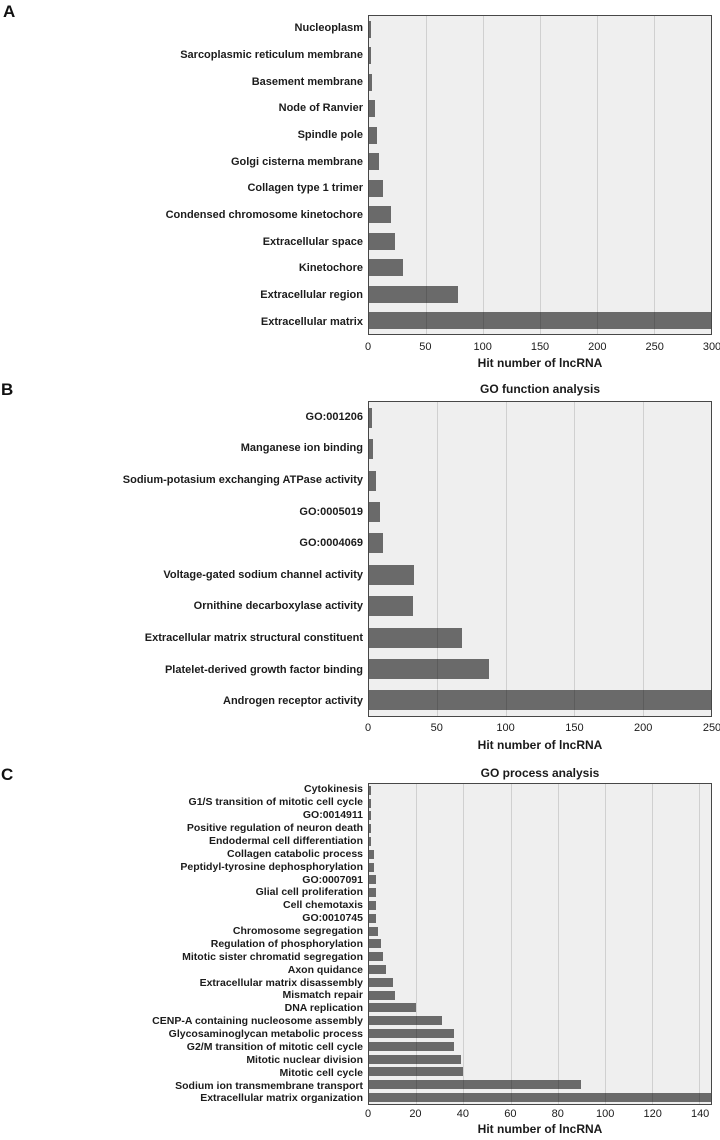 The width and height of the screenshot is (720, 1140). I want to click on plot-area-a, so click(540, 175).